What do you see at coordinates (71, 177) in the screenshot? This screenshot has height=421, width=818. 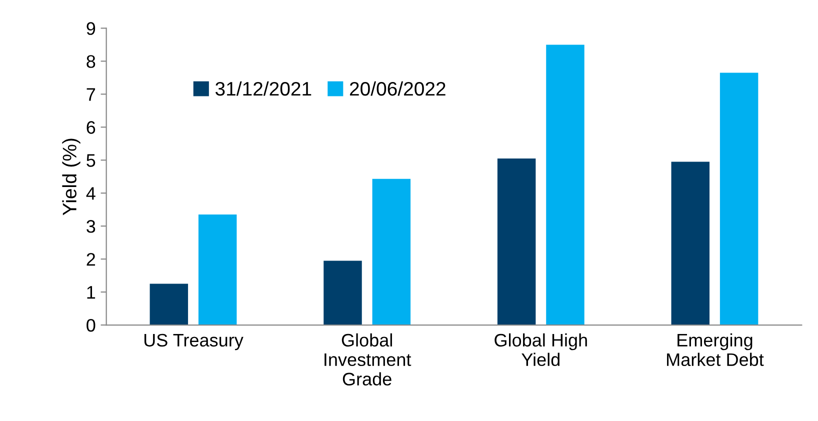 I see `y-axis-title: Yield (%)` at bounding box center [71, 177].